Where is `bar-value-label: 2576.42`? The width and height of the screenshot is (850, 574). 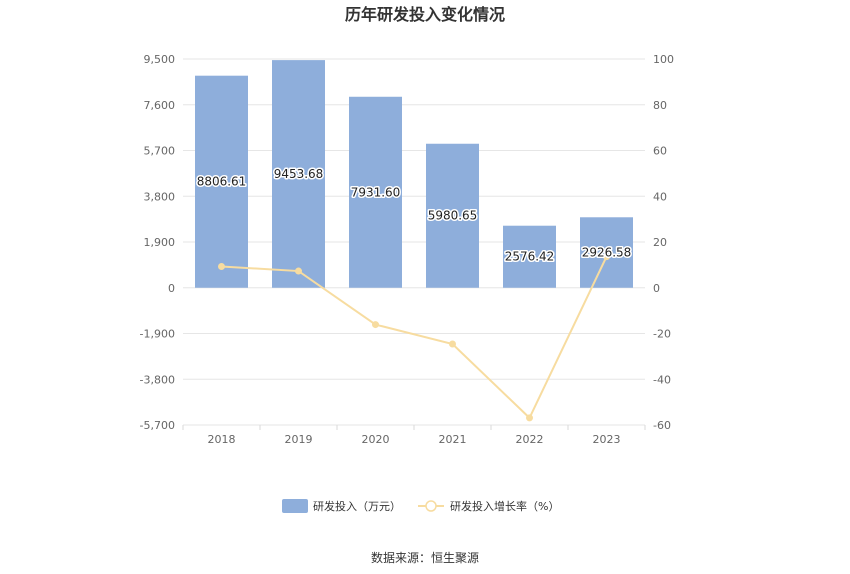
bar-value-label: 2576.42 is located at coordinates (530, 257).